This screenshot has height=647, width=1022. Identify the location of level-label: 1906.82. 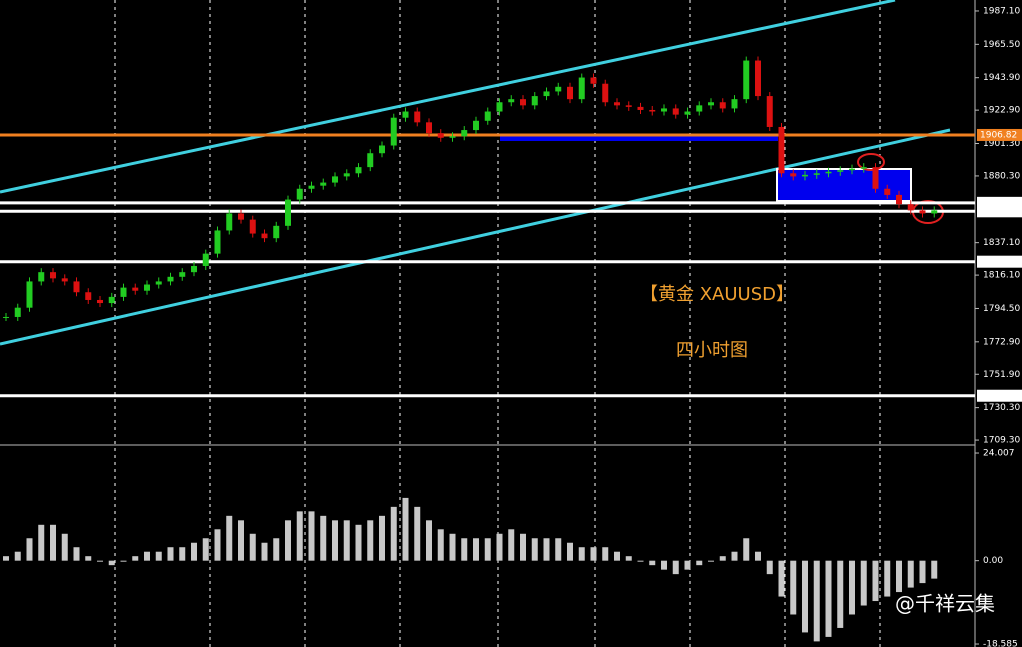
(998, 135).